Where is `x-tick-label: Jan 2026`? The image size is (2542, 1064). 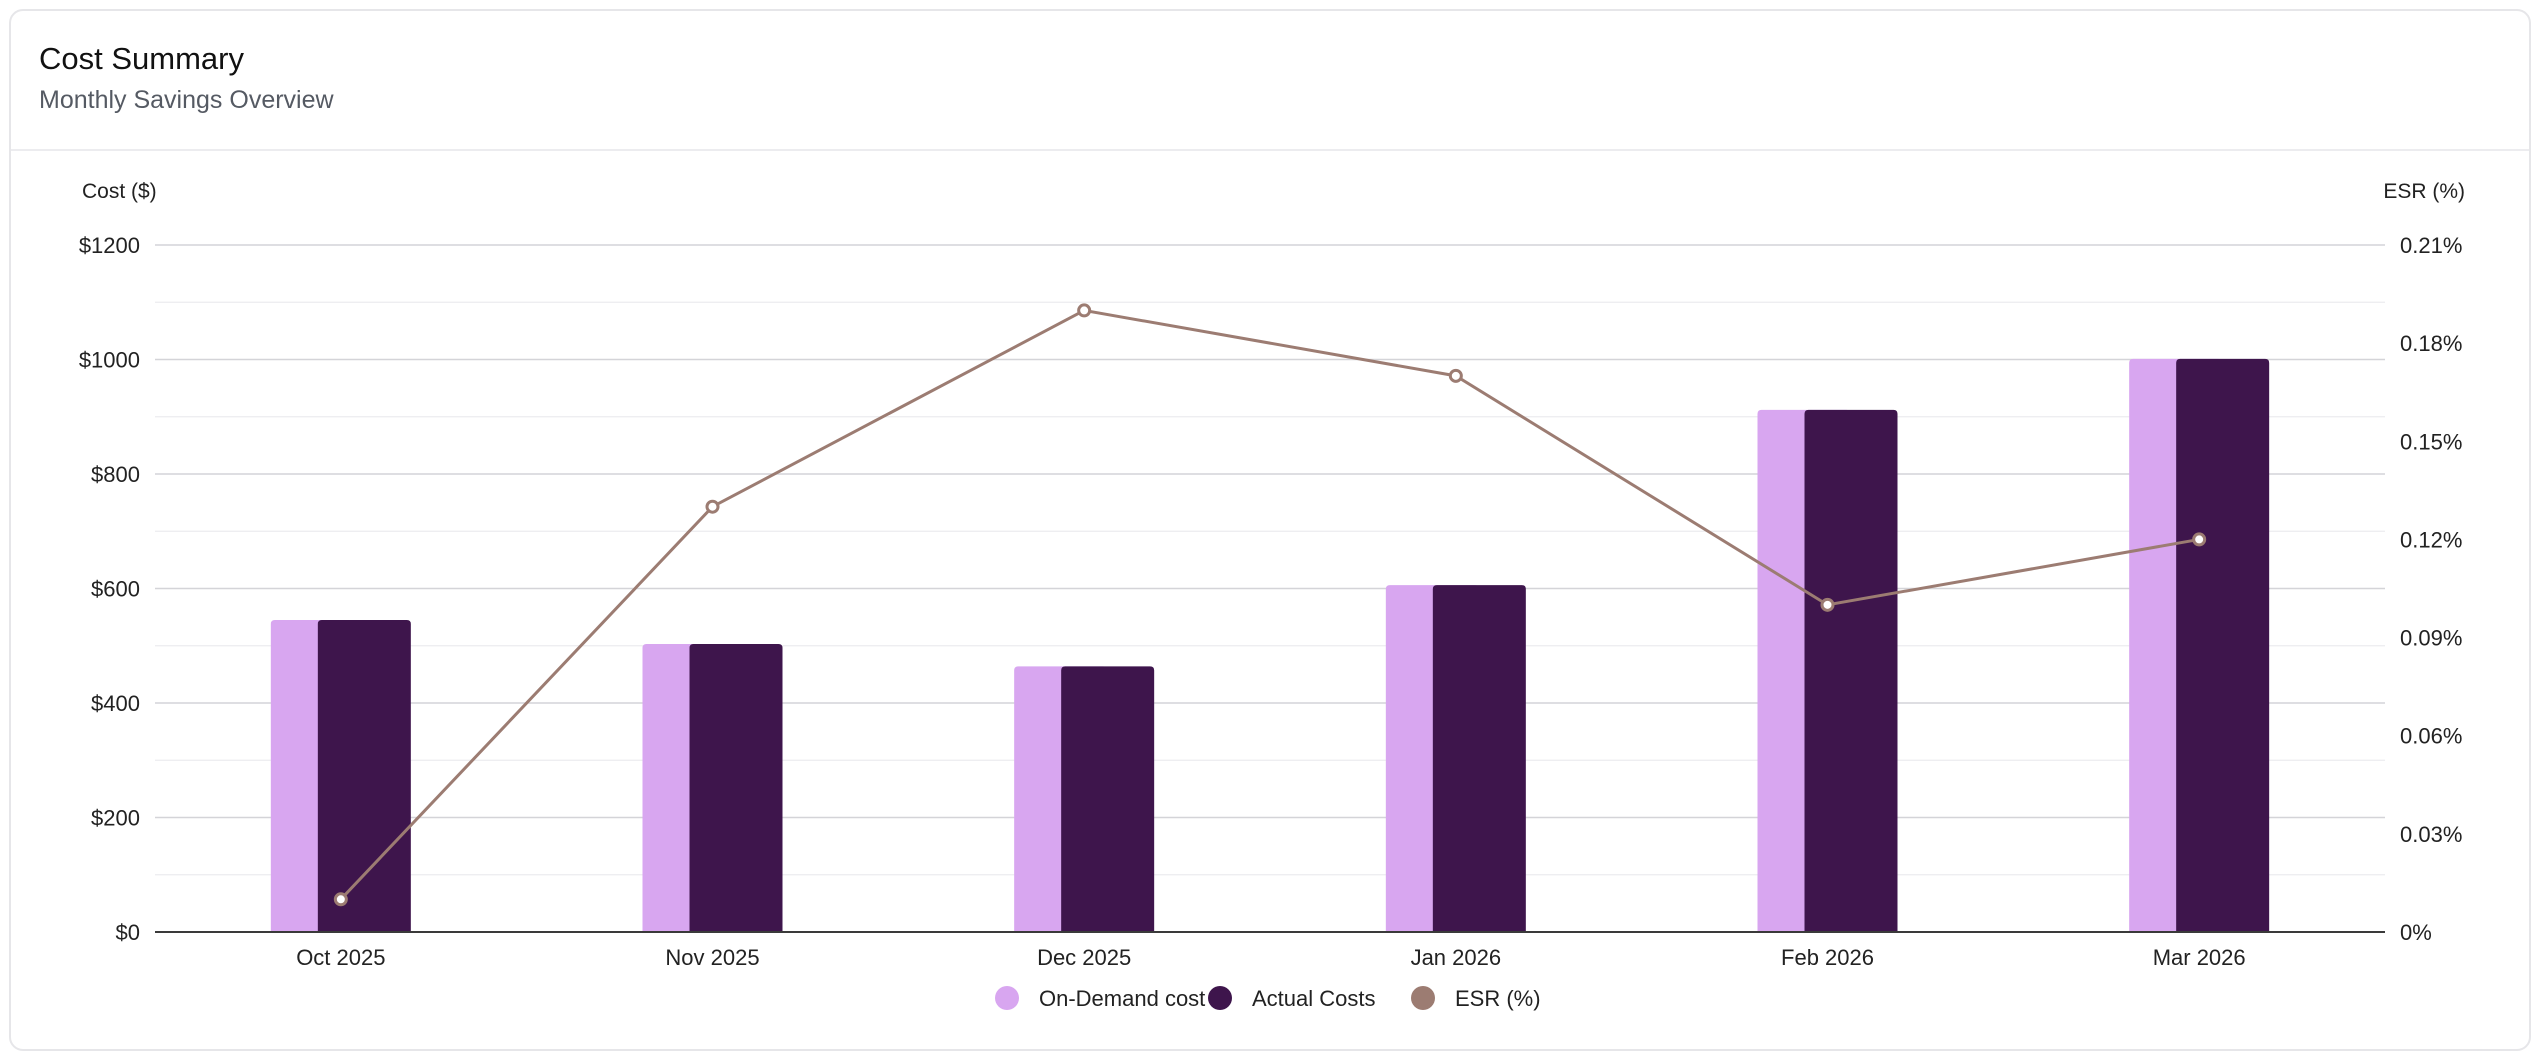
x-tick-label: Jan 2026 is located at coordinates (1456, 957).